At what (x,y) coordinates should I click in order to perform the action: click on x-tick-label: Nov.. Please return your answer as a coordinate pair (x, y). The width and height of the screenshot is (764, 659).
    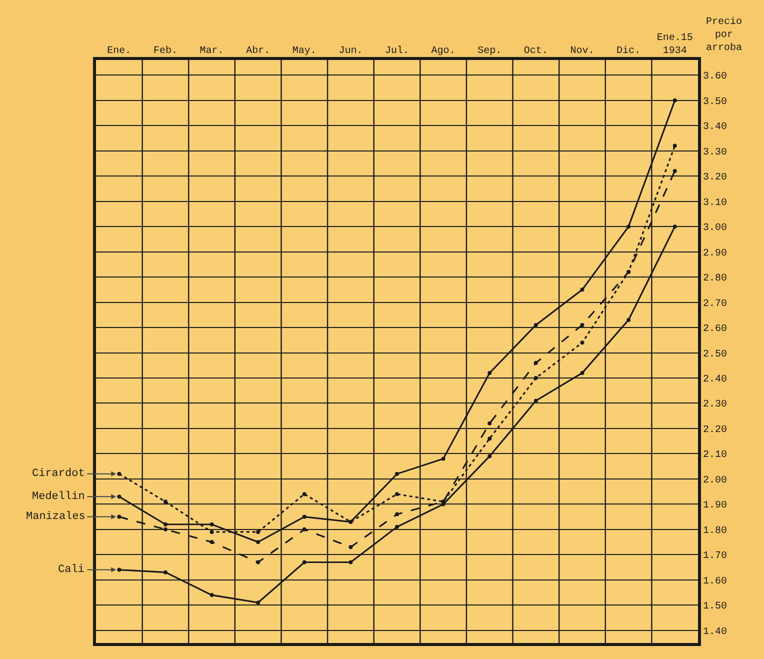
    Looking at the image, I should click on (582, 51).